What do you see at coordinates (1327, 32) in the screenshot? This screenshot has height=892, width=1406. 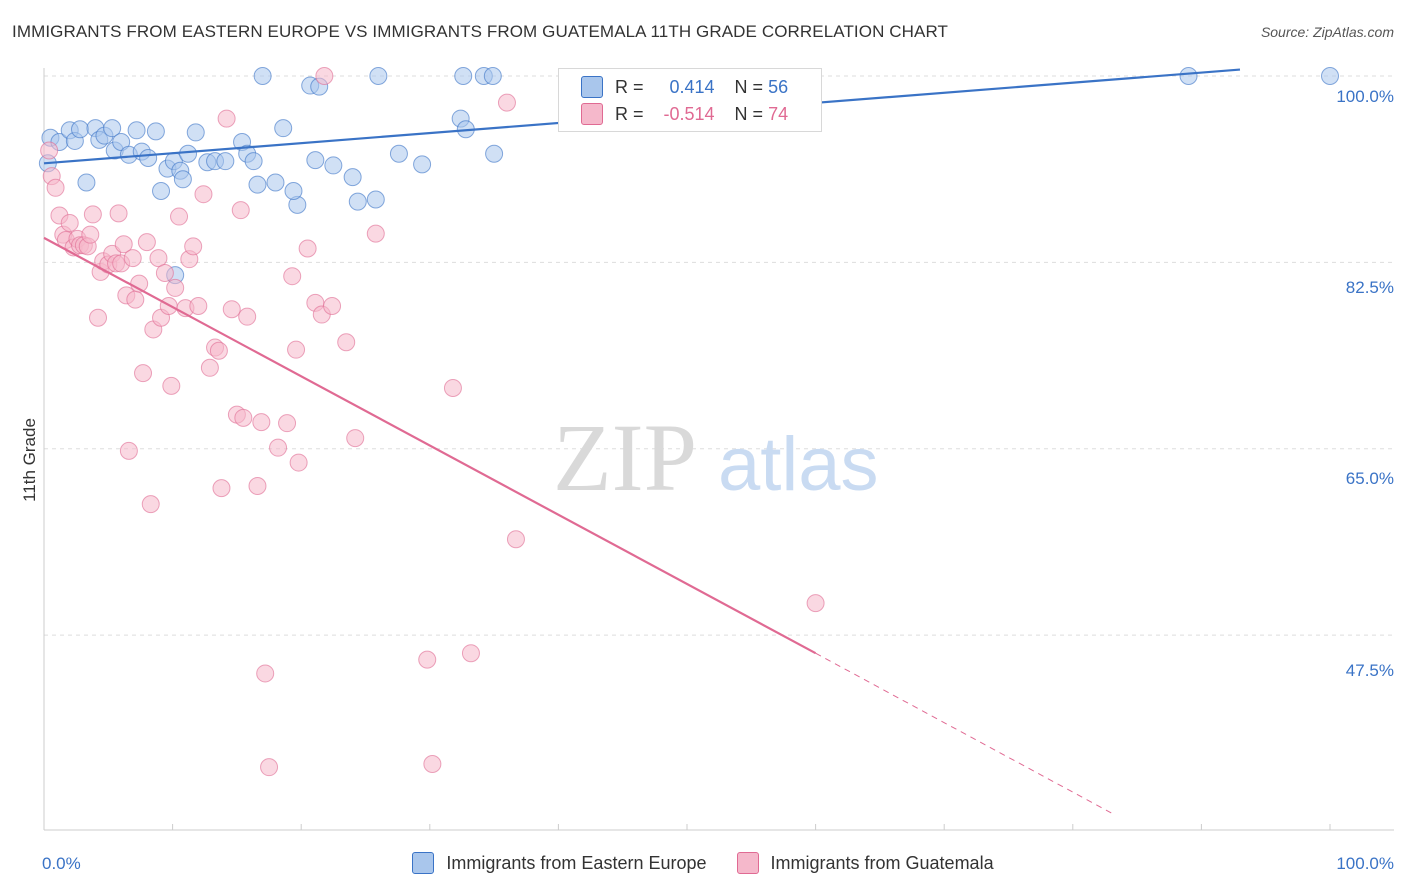 I see `chart-source: Source: ZipAtlas.com` at bounding box center [1327, 32].